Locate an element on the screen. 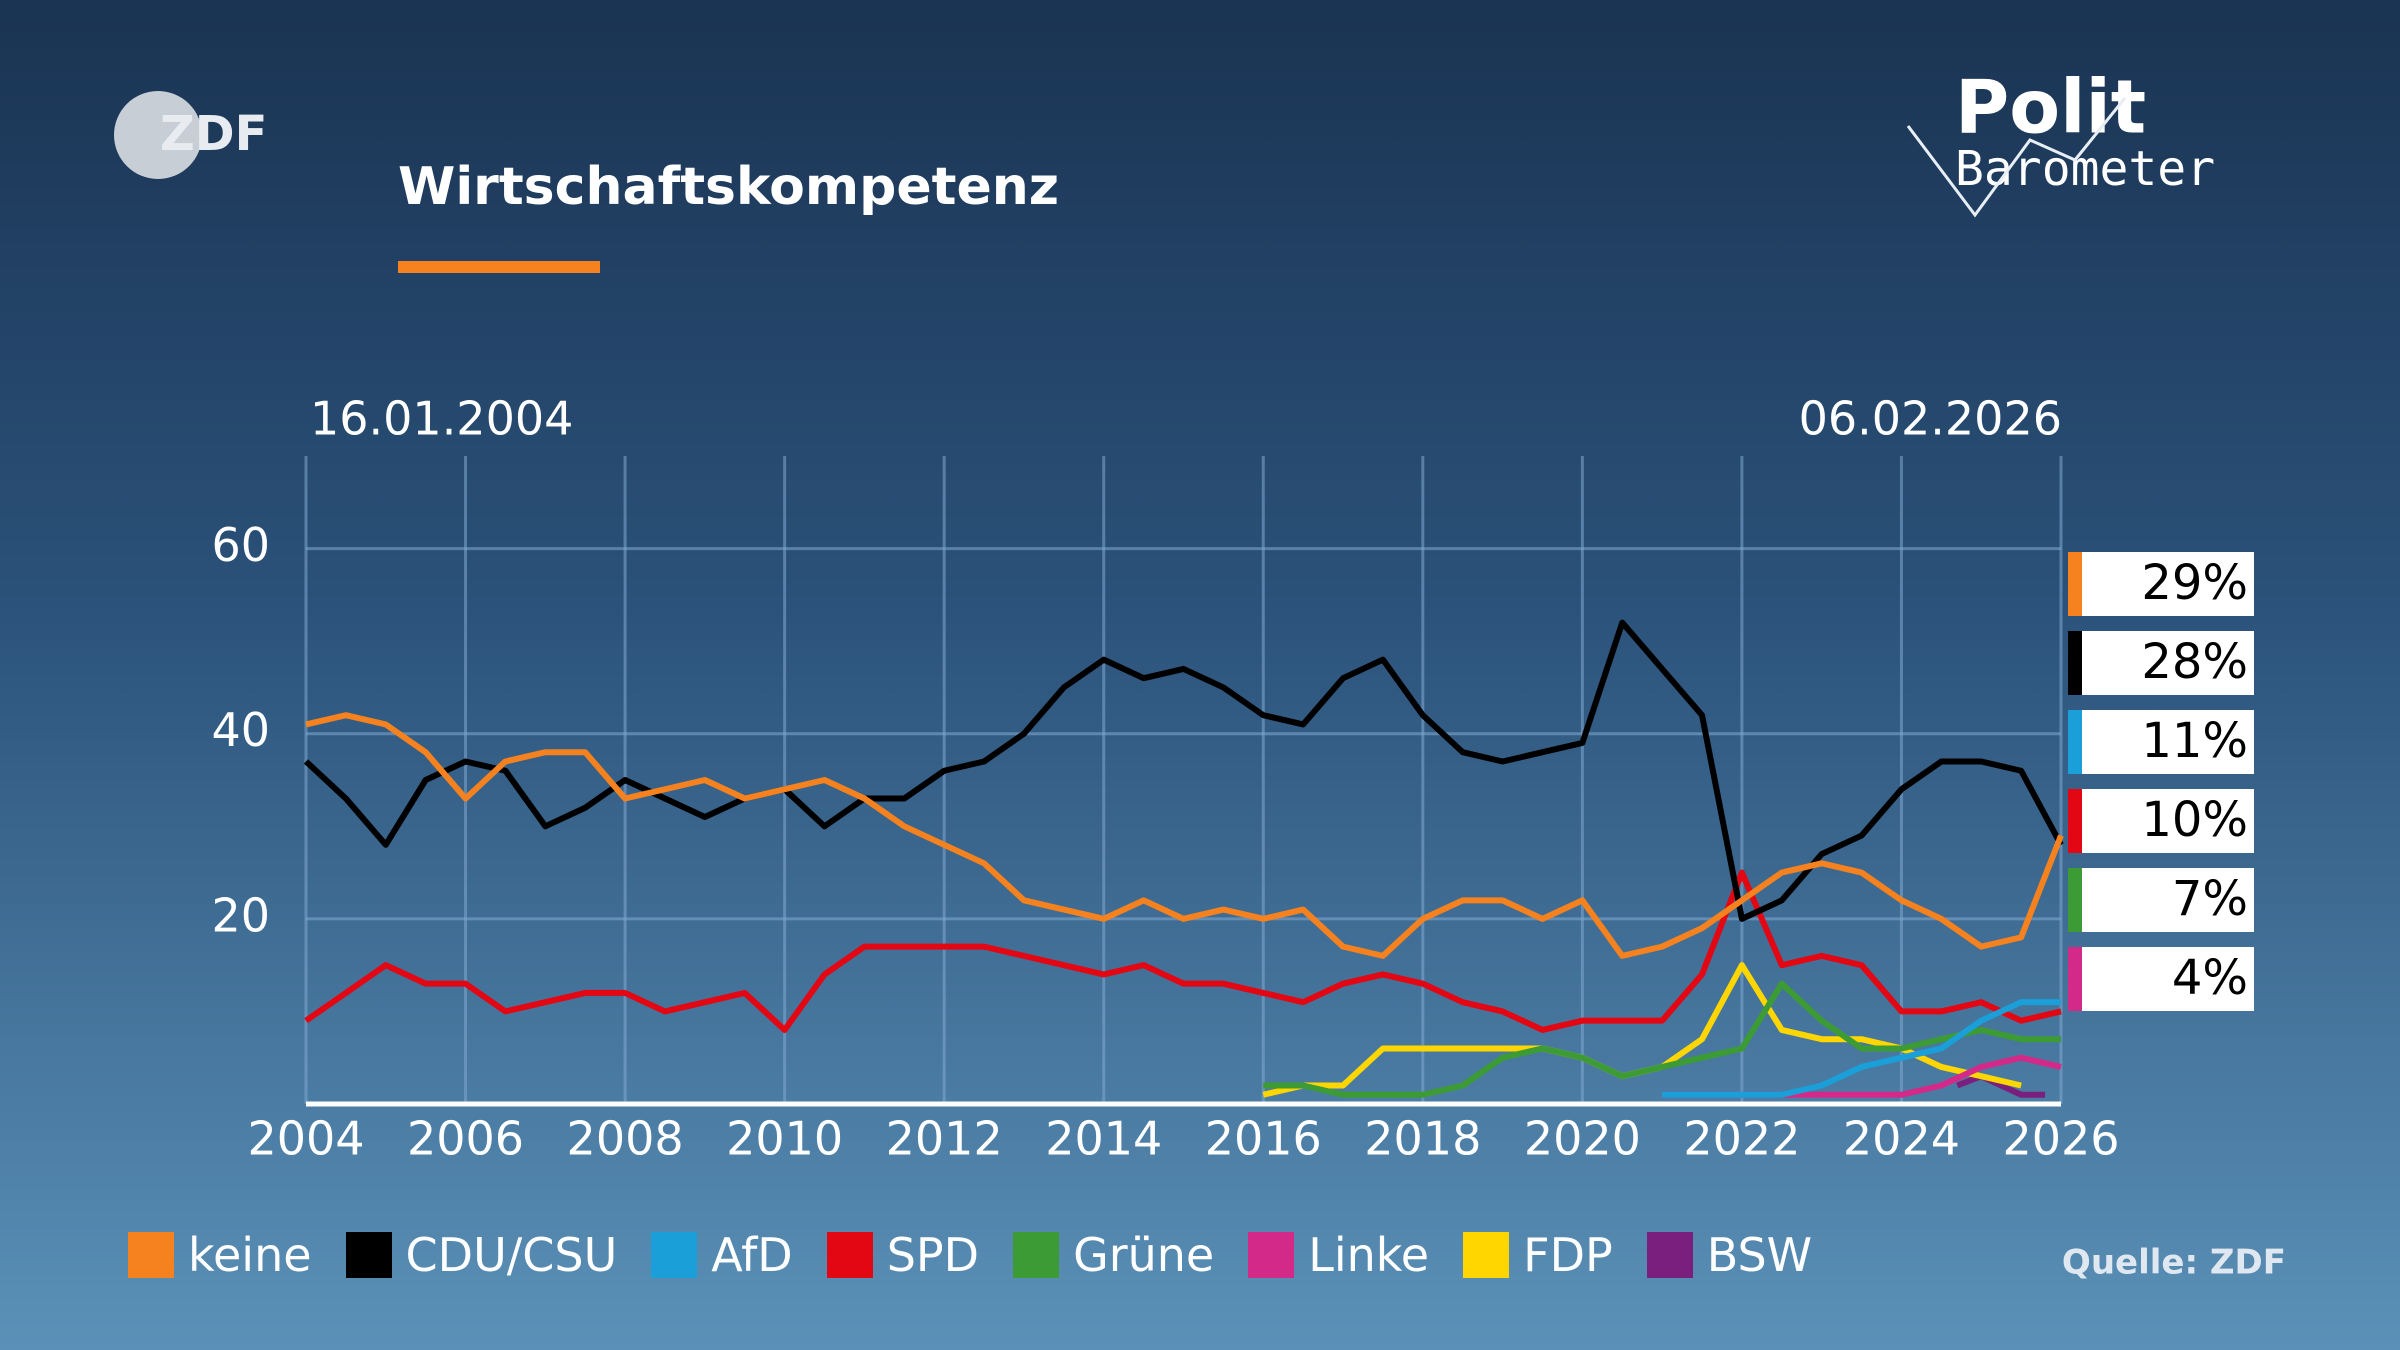 The width and height of the screenshot is (2400, 1350). legend-item: FDP is located at coordinates (1538, 1255).